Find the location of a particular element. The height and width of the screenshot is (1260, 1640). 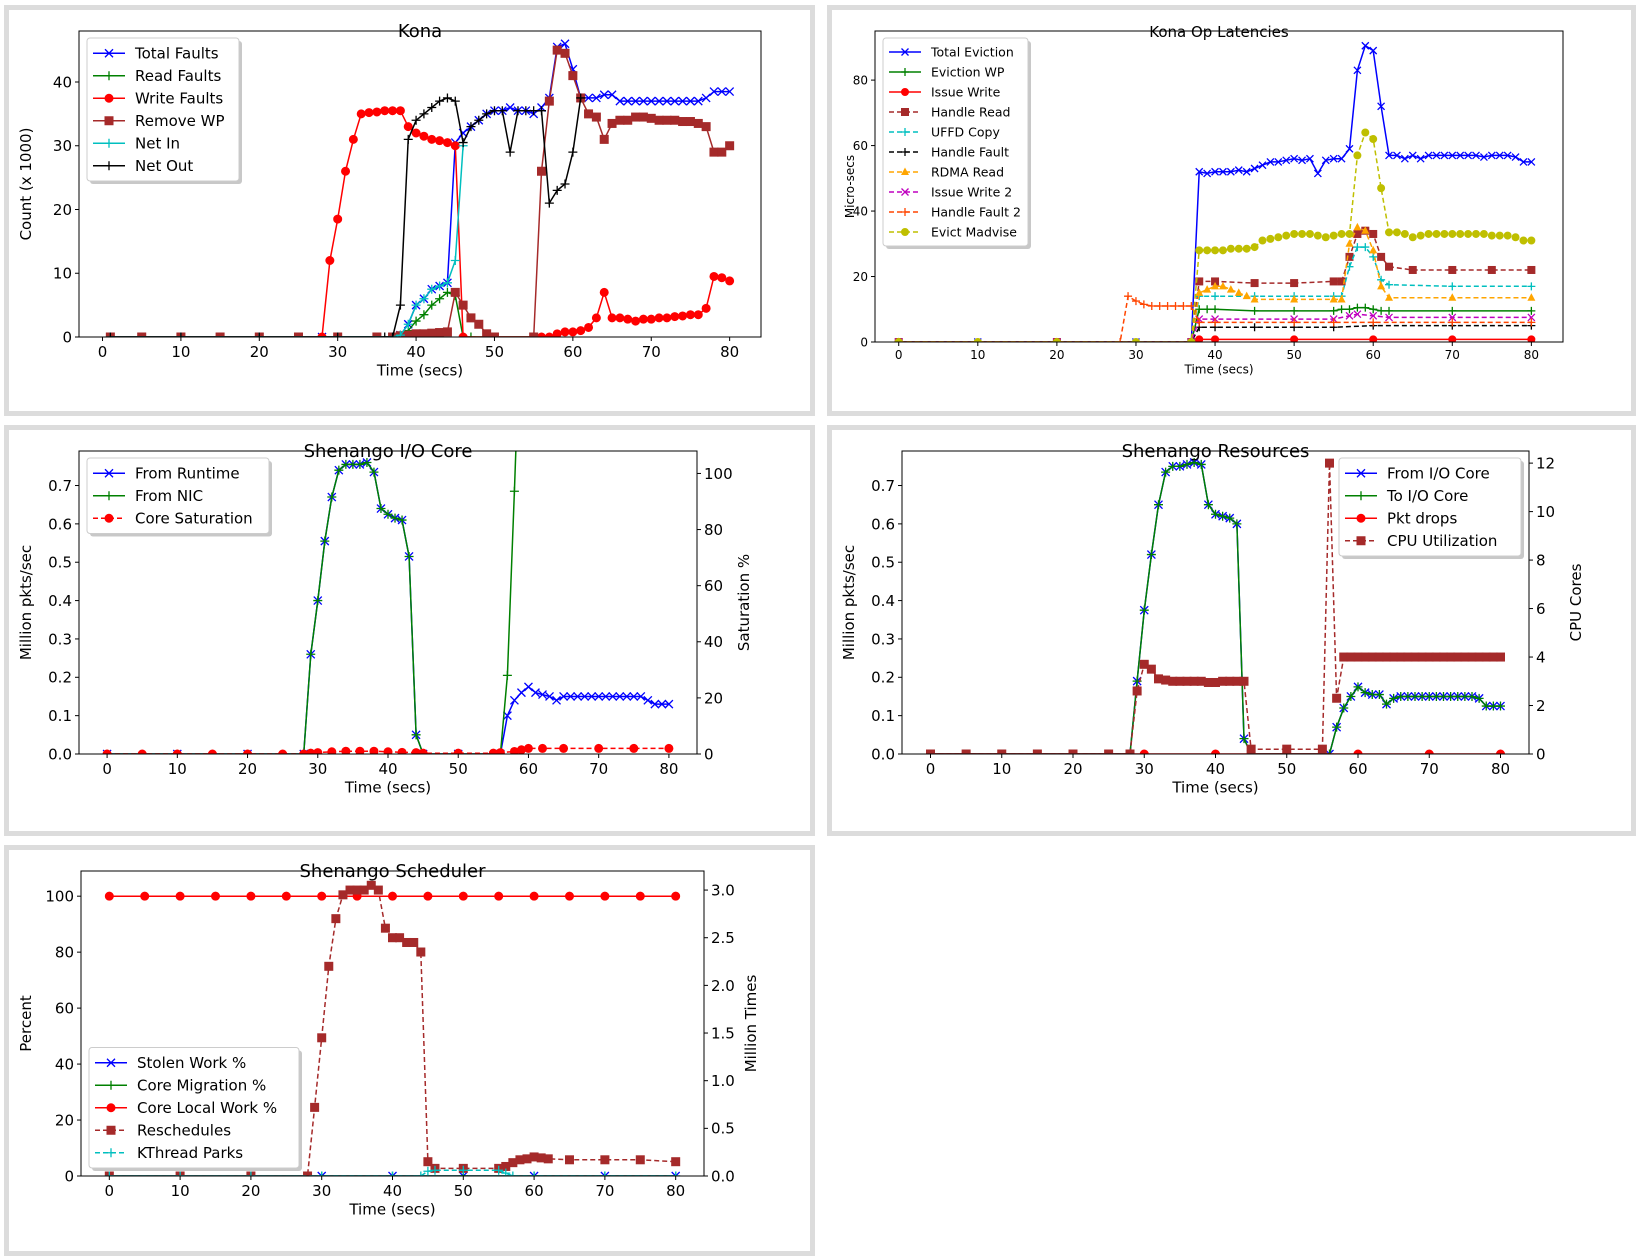

x-axis-label: Time (secs) is located at coordinates (1218, 370).